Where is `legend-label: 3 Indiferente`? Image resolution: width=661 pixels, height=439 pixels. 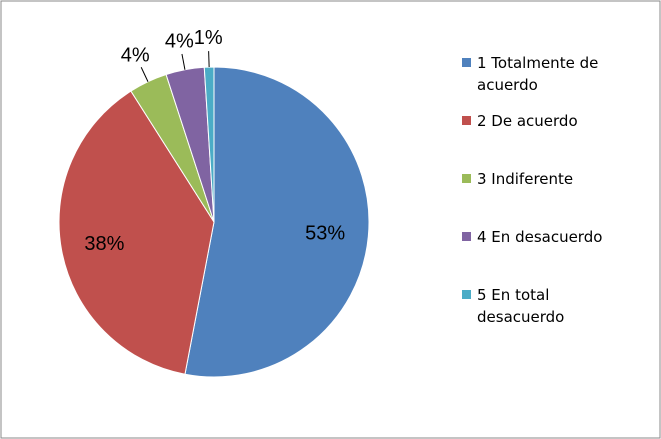 legend-label: 3 Indiferente is located at coordinates (525, 179).